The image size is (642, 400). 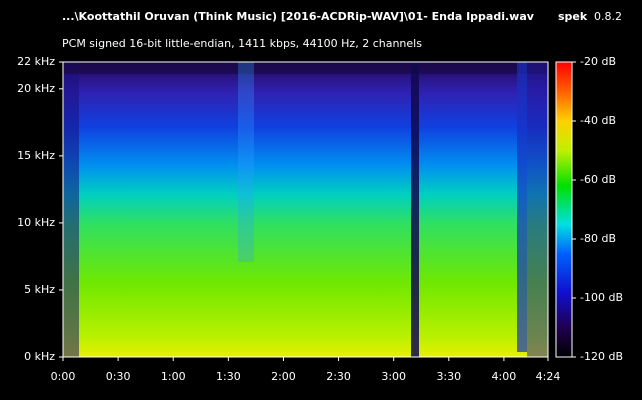 What do you see at coordinates (608, 16) in the screenshot?
I see `app-version: 0.8.2` at bounding box center [608, 16].